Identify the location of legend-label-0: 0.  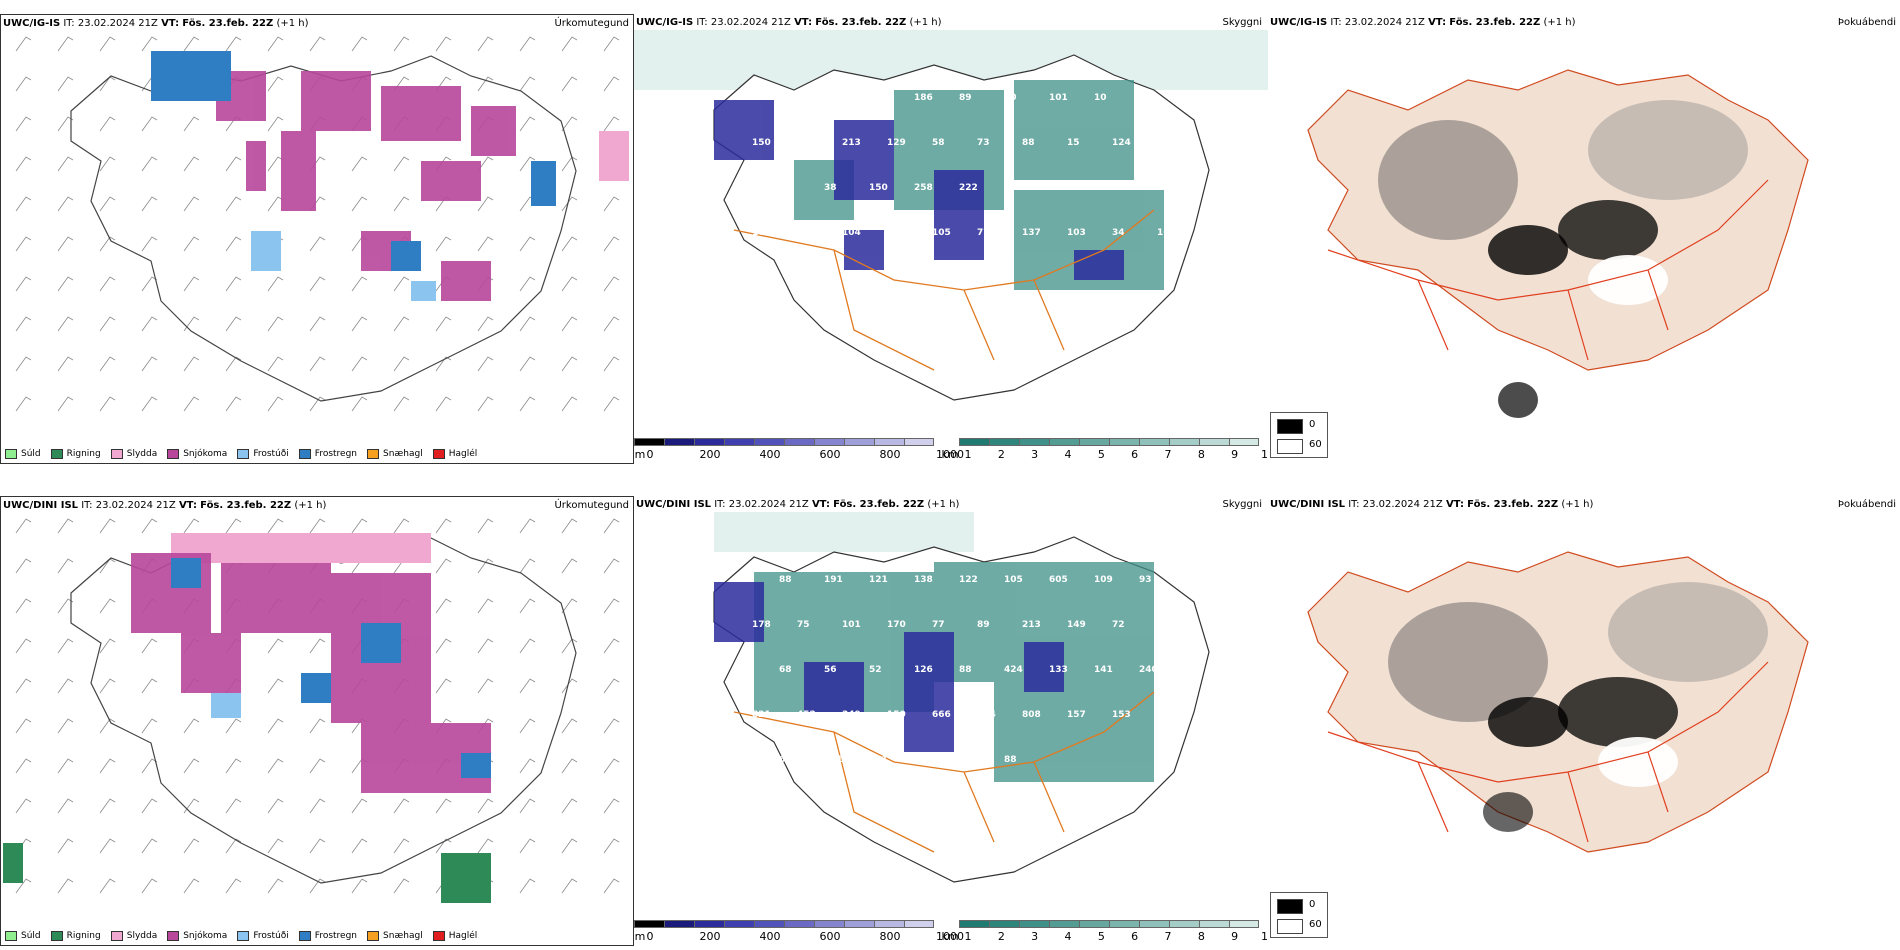
(1312, 424).